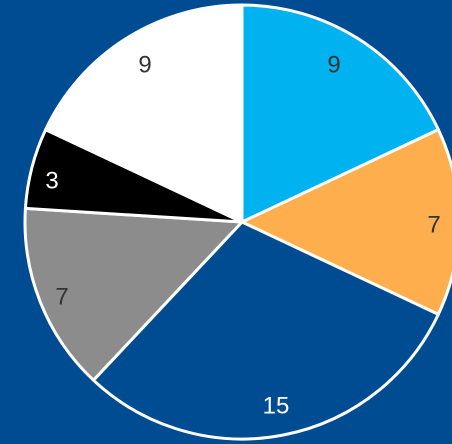  I want to click on pie-slice-label-0: 9, so click(333, 64).